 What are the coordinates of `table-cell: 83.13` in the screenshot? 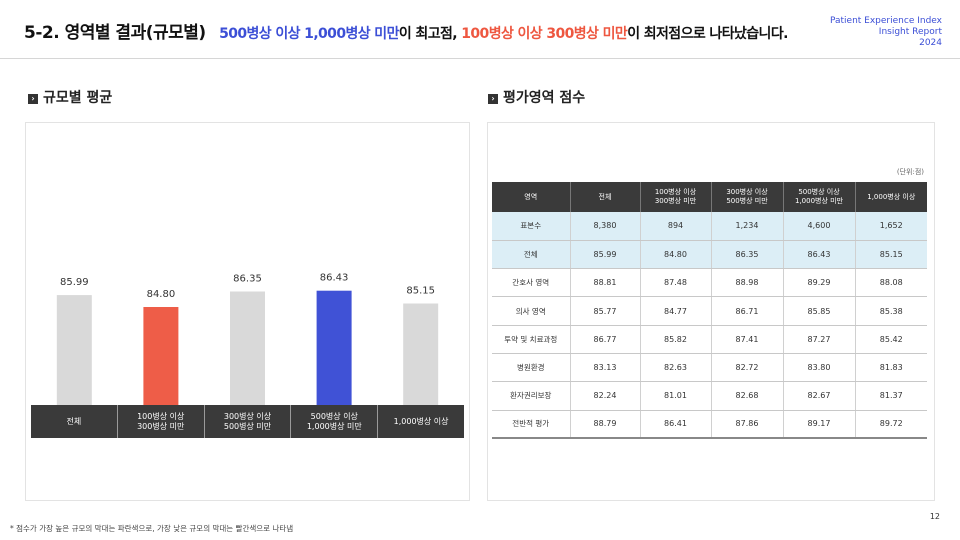 It's located at (605, 368).